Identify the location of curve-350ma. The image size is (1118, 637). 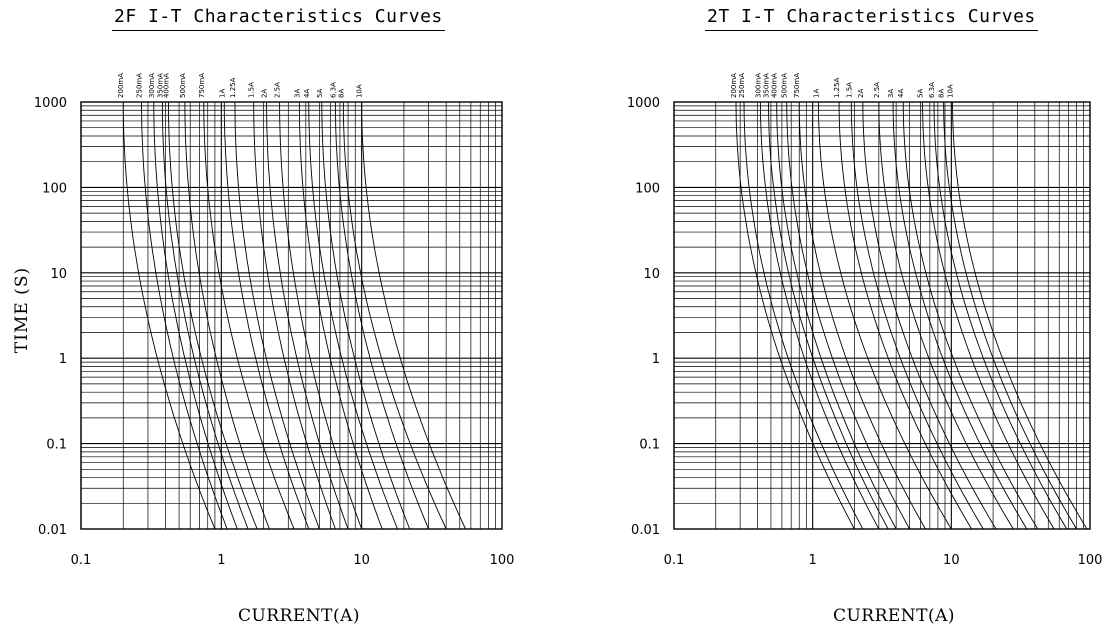
(828, 316).